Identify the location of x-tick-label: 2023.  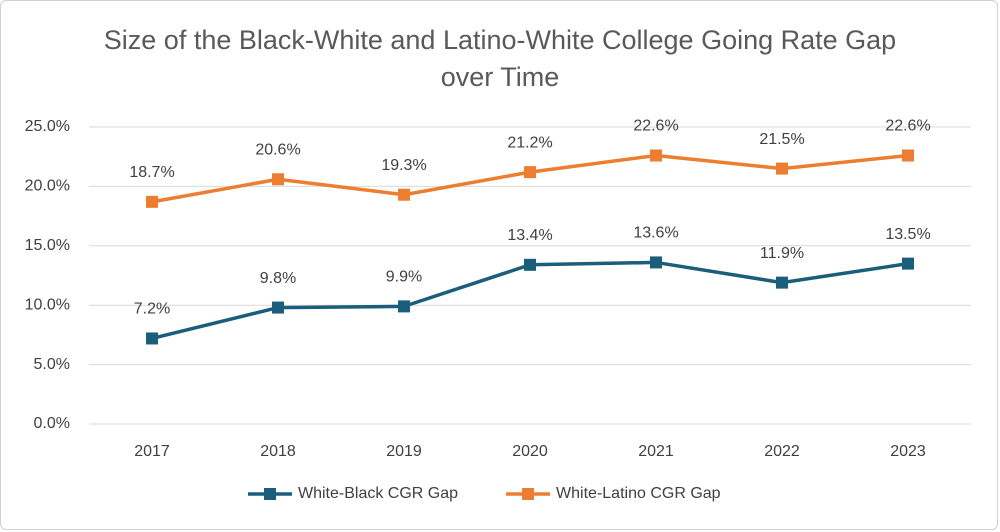
(908, 451).